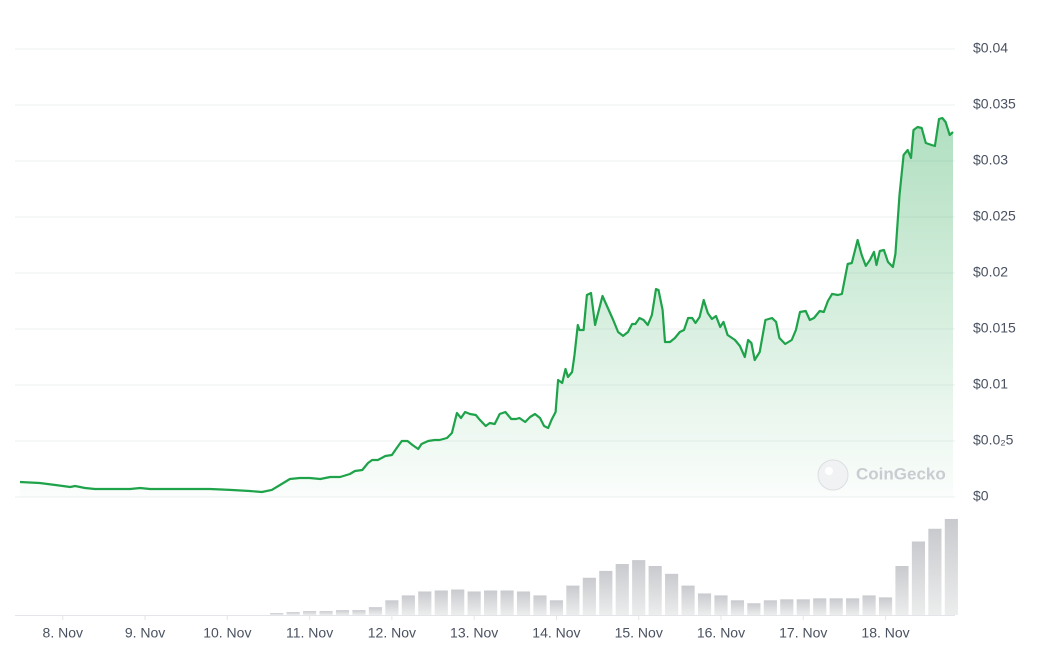 The height and width of the screenshot is (653, 1037). Describe the element at coordinates (474, 633) in the screenshot. I see `x-tick-label: 13. Nov` at that location.